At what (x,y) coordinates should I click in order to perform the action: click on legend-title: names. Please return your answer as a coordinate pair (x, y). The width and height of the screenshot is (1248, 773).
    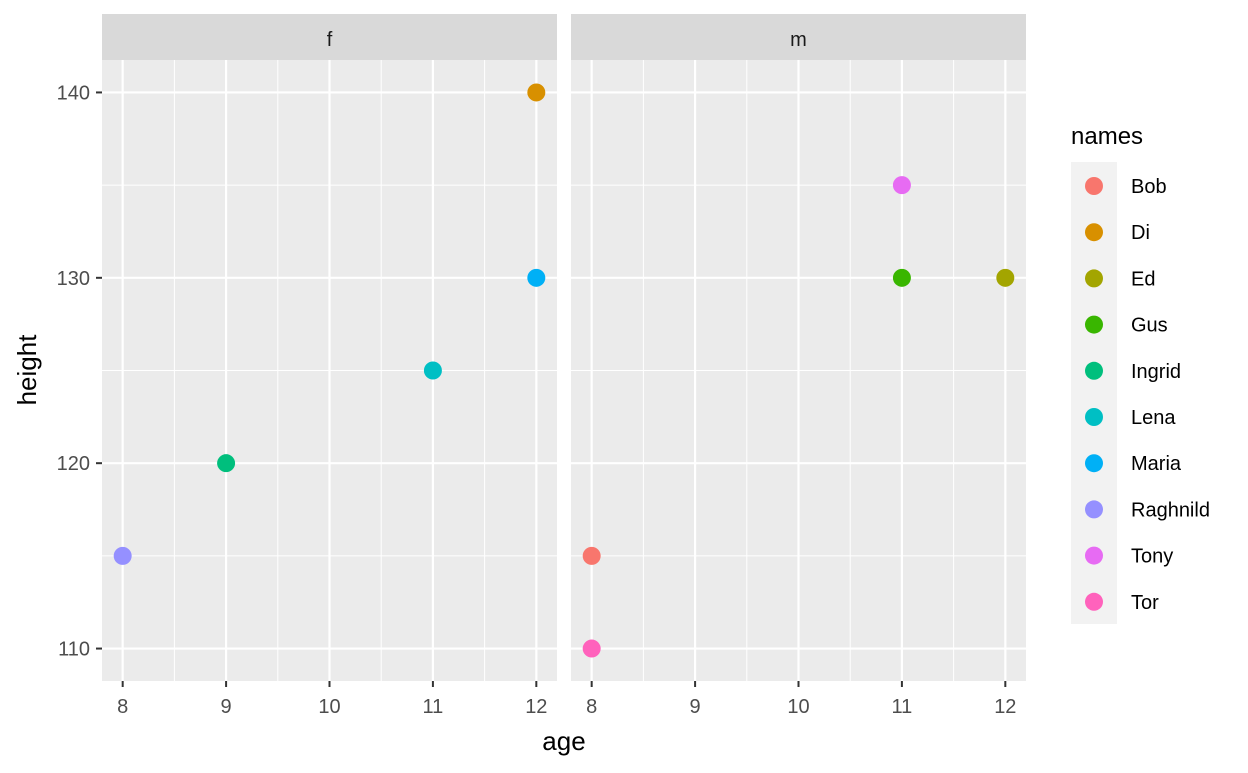
    Looking at the image, I should click on (1107, 136).